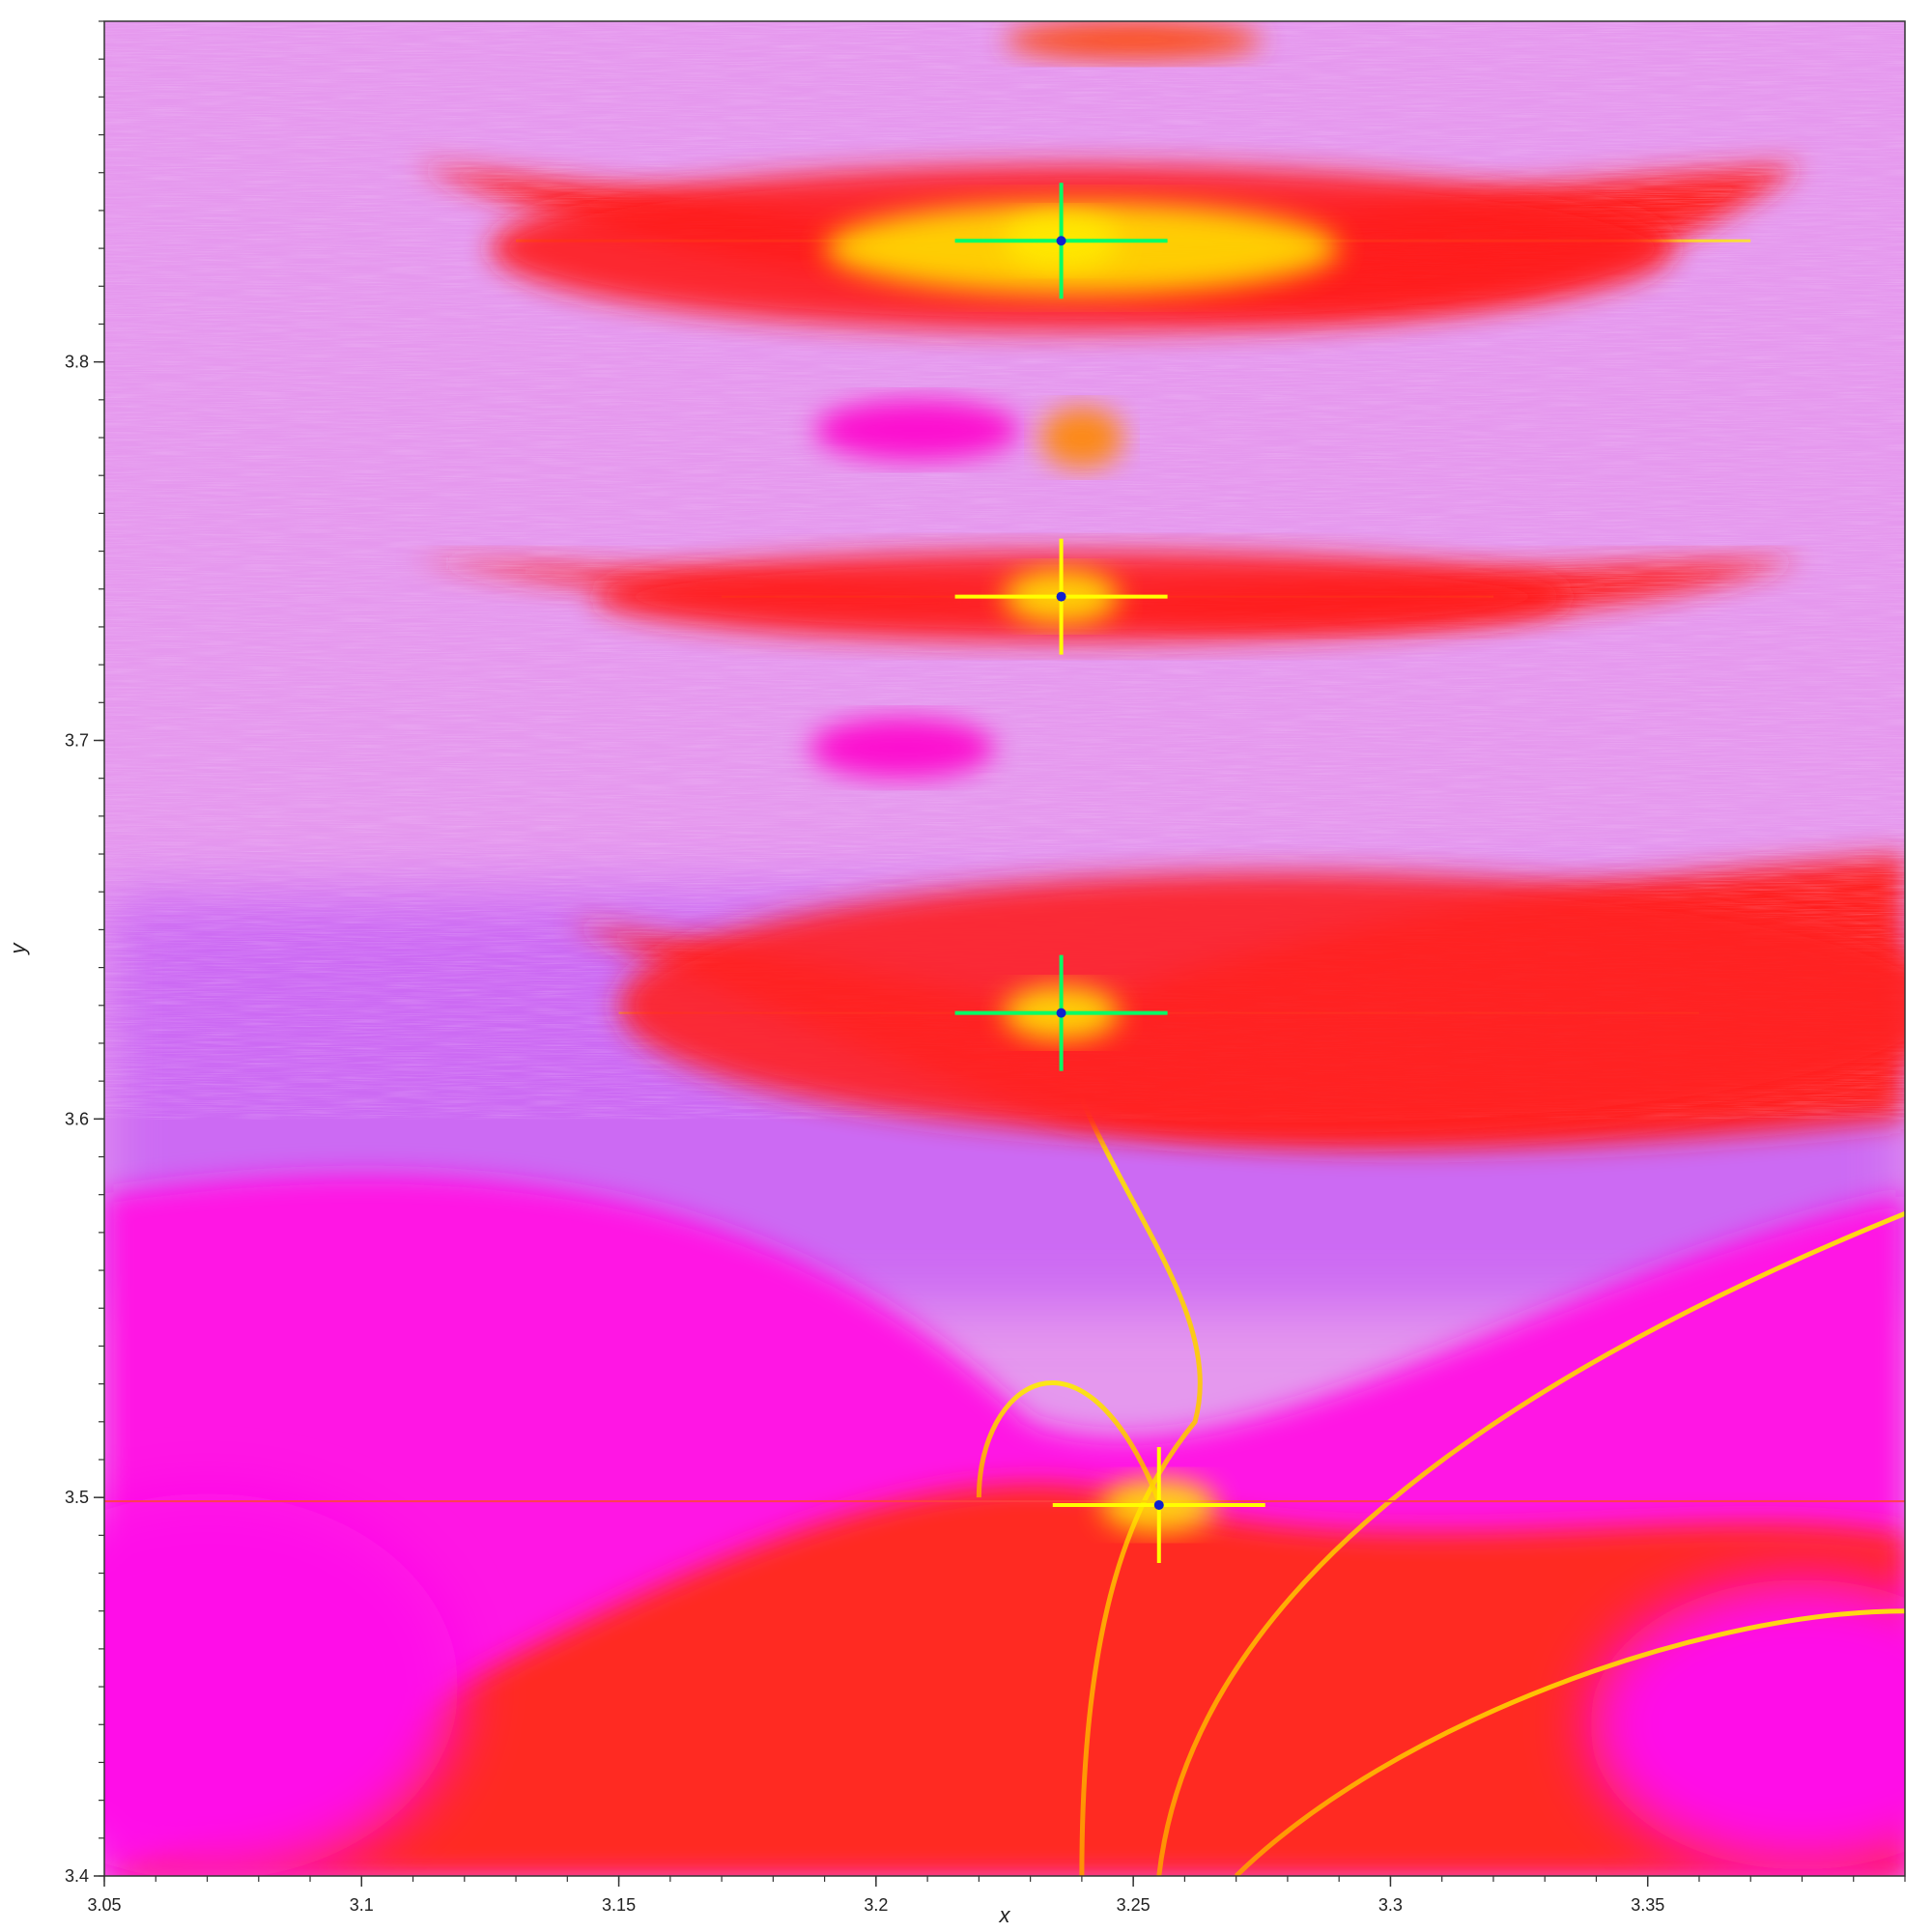  Describe the element at coordinates (1134, 1905) in the screenshot. I see `x-tick-label: 3.25` at that location.